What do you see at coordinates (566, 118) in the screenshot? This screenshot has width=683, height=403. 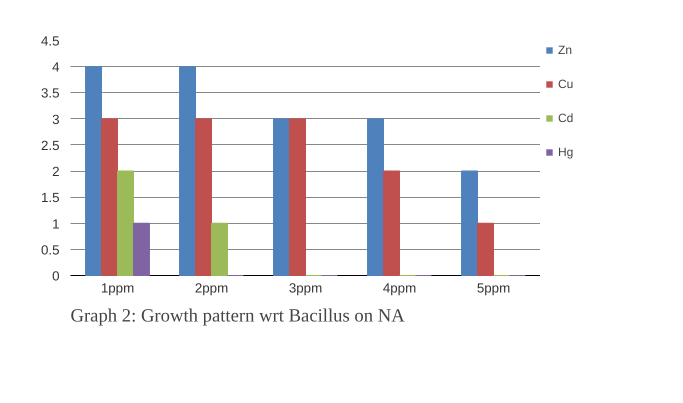 I see `legend-label: Cd` at bounding box center [566, 118].